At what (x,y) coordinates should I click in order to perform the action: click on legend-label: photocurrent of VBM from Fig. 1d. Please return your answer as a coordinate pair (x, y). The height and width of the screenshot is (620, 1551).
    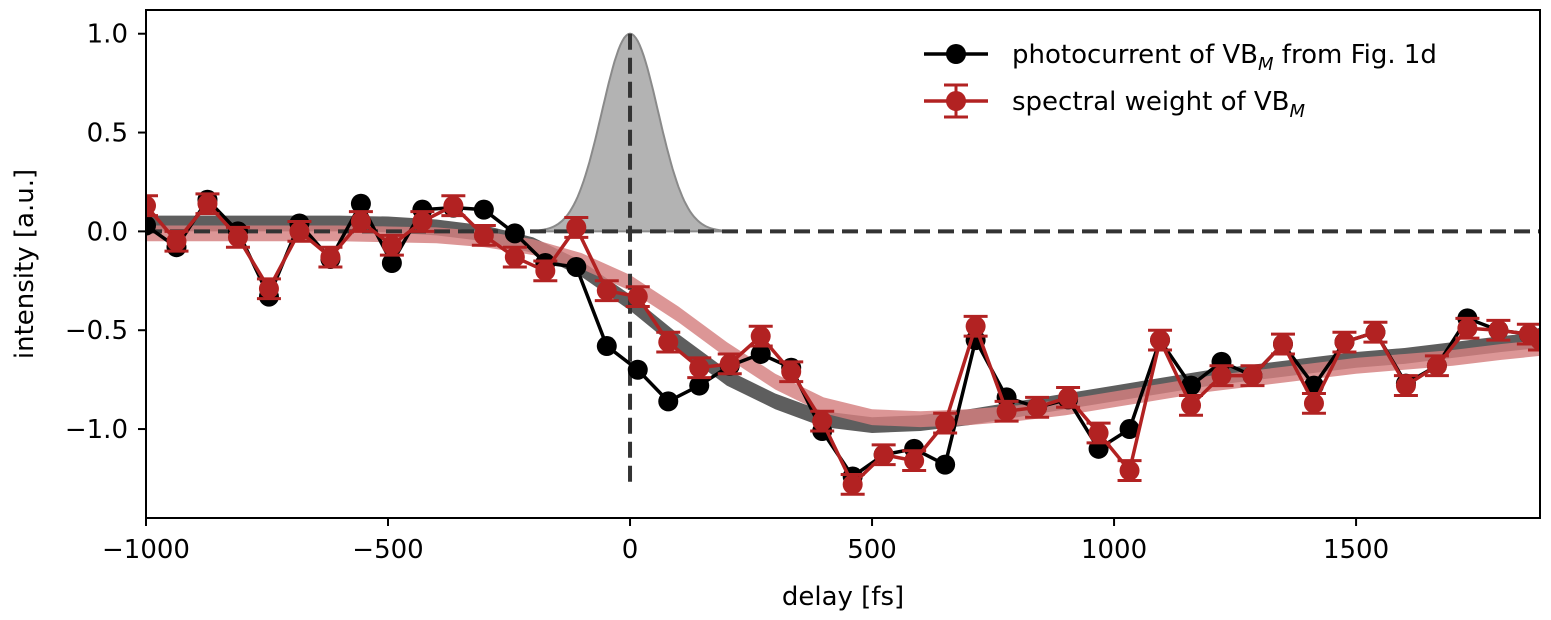
    Looking at the image, I should click on (1224, 57).